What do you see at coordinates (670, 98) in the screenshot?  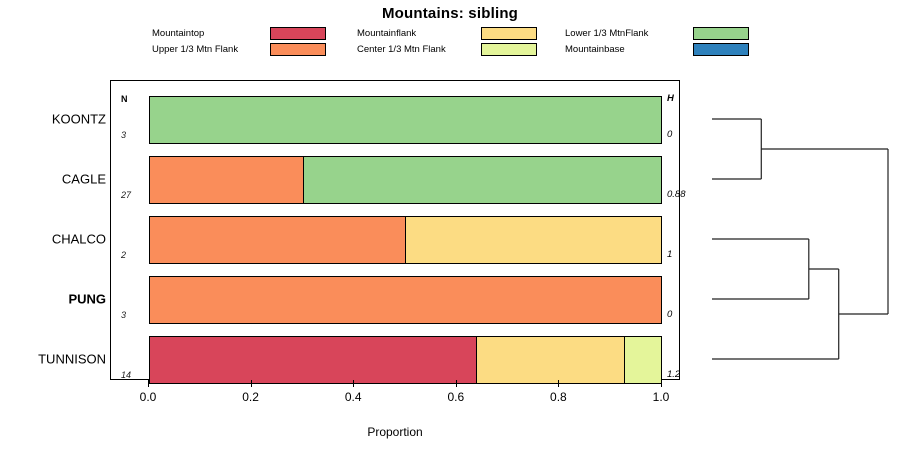 I see `h-column-header: H` at bounding box center [670, 98].